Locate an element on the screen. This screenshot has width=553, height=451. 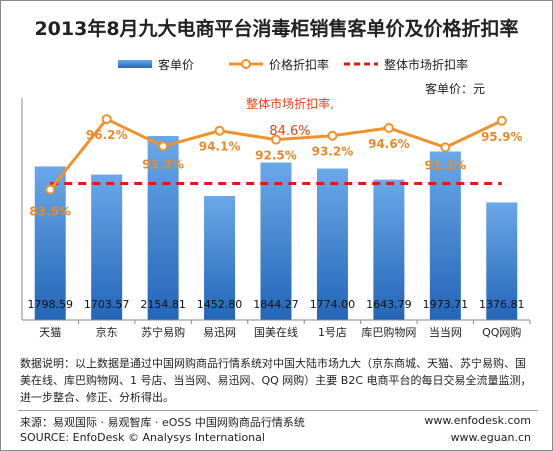
legend-dashed-label: 整体市场折扣率 is located at coordinates (426, 65).